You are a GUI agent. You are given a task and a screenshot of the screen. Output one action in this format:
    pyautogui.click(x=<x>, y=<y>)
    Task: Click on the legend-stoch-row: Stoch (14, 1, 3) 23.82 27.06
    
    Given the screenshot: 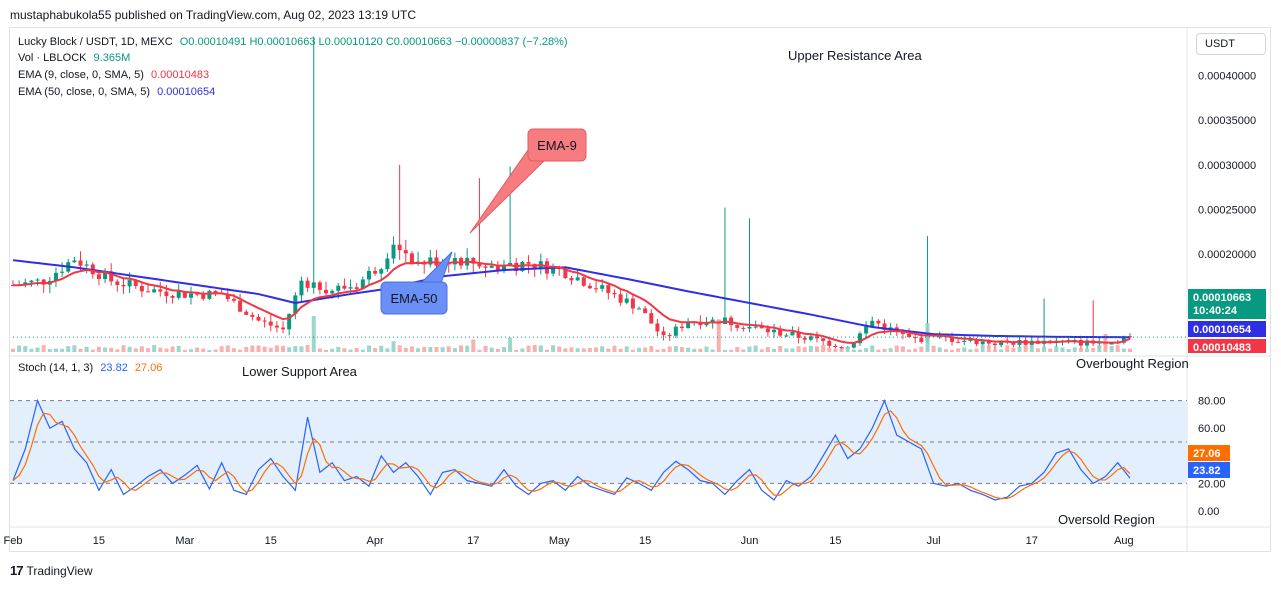 What is the action you would take?
    pyautogui.click(x=90, y=368)
    